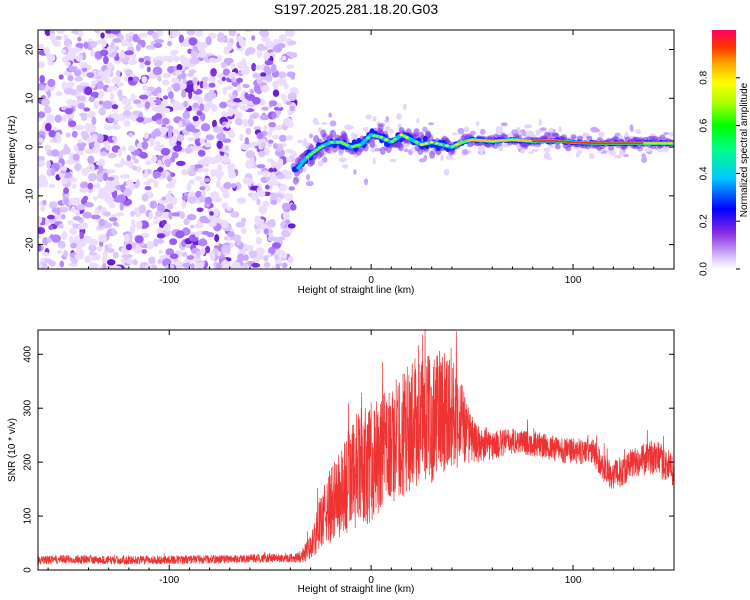  Describe the element at coordinates (169, 280) in the screenshot. I see `xtick-label: -100` at that location.